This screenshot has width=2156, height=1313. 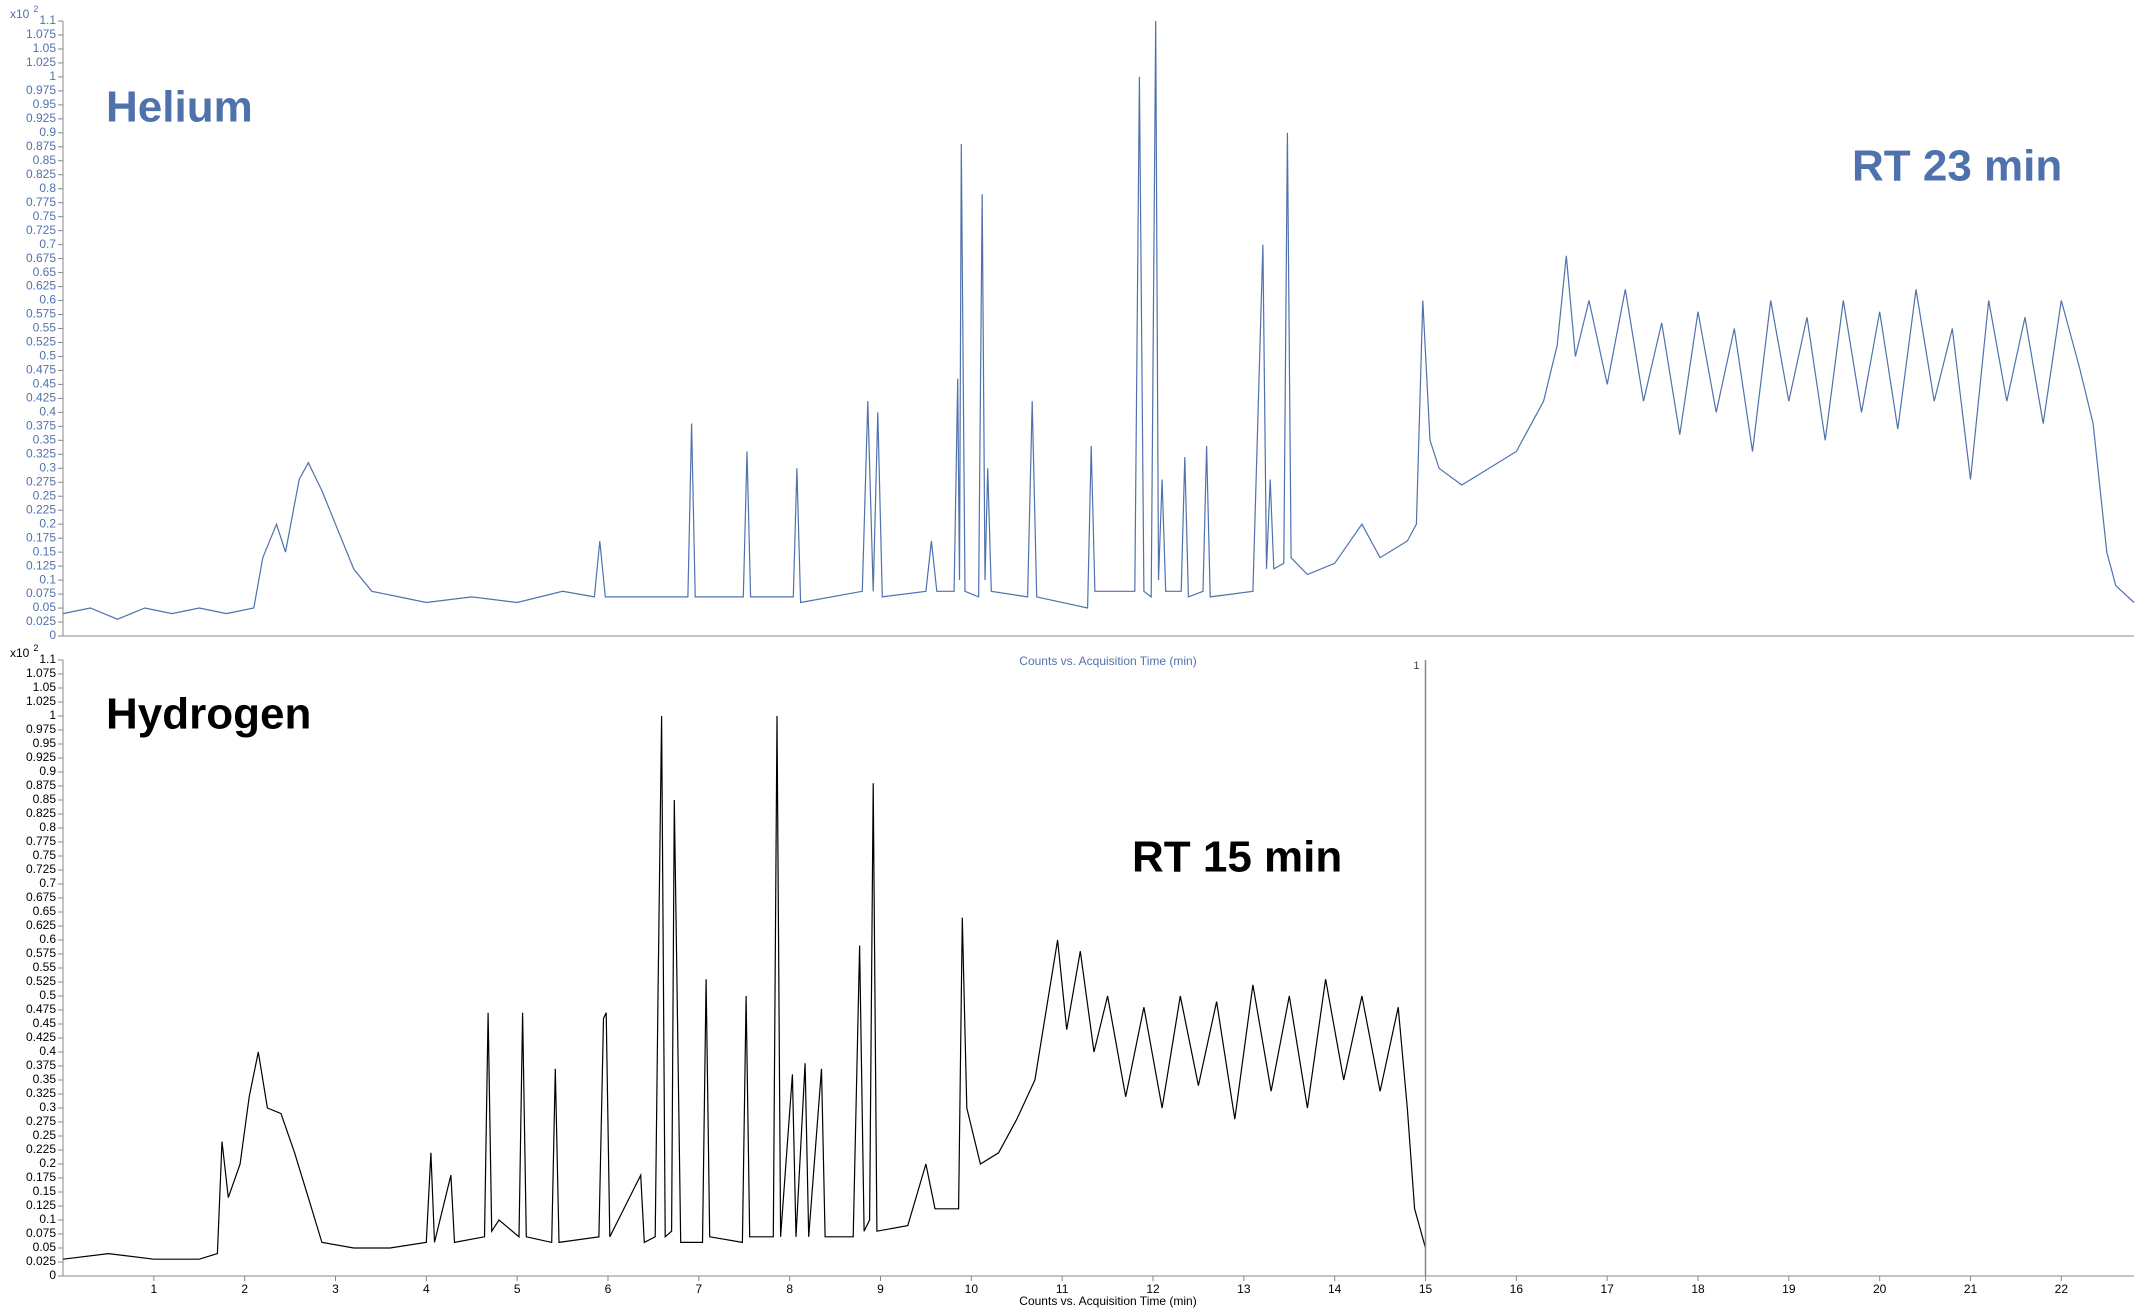 What do you see at coordinates (47, 1107) in the screenshot?
I see `y-tick-label: 0.3` at bounding box center [47, 1107].